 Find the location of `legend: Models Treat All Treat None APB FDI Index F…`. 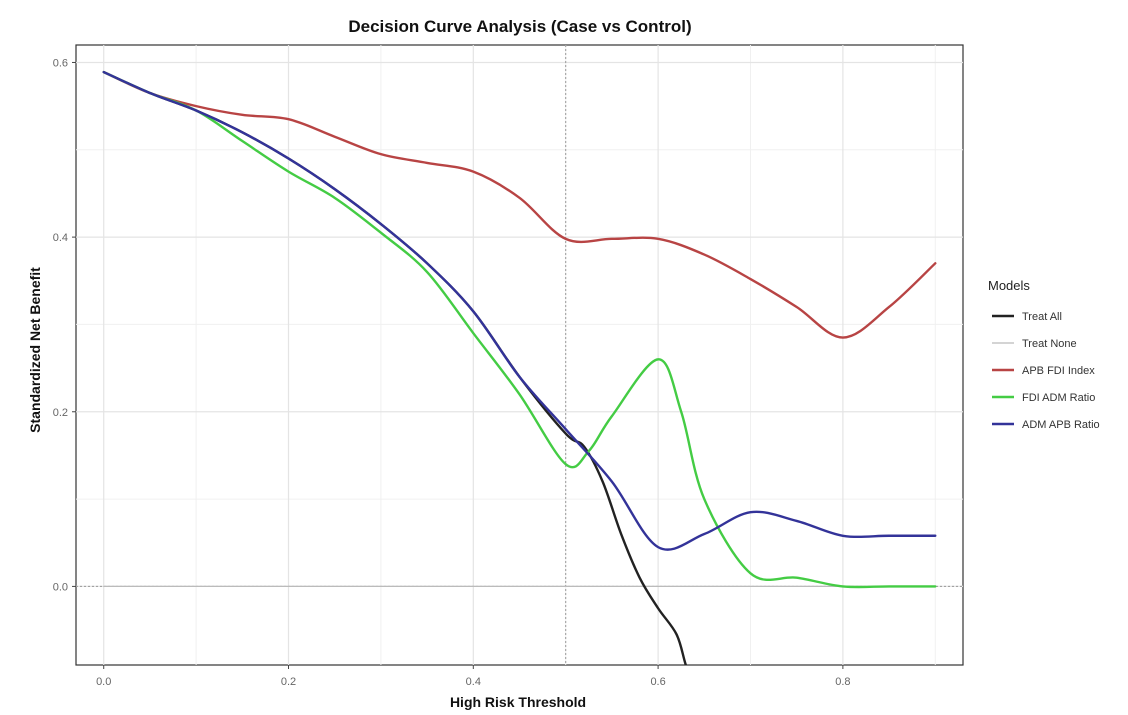

legend: Models Treat All Treat None APB FDI Index F… is located at coordinates (1044, 354).